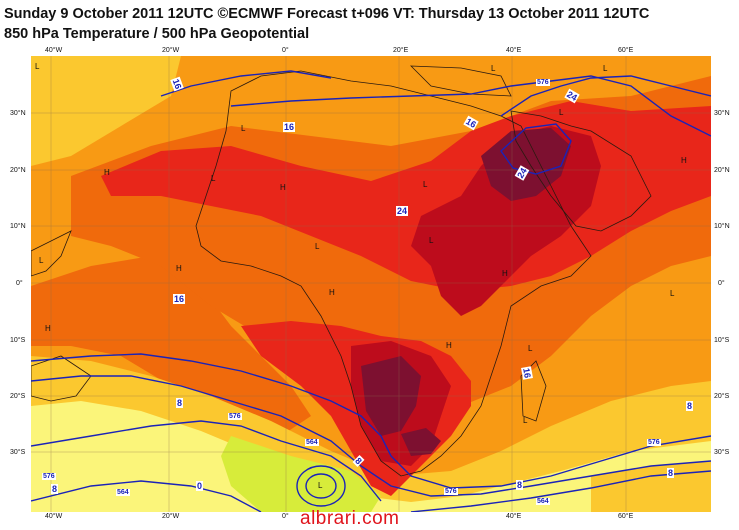  What do you see at coordinates (722, 396) in the screenshot?
I see `lat-tick-right: 20°S` at bounding box center [722, 396].